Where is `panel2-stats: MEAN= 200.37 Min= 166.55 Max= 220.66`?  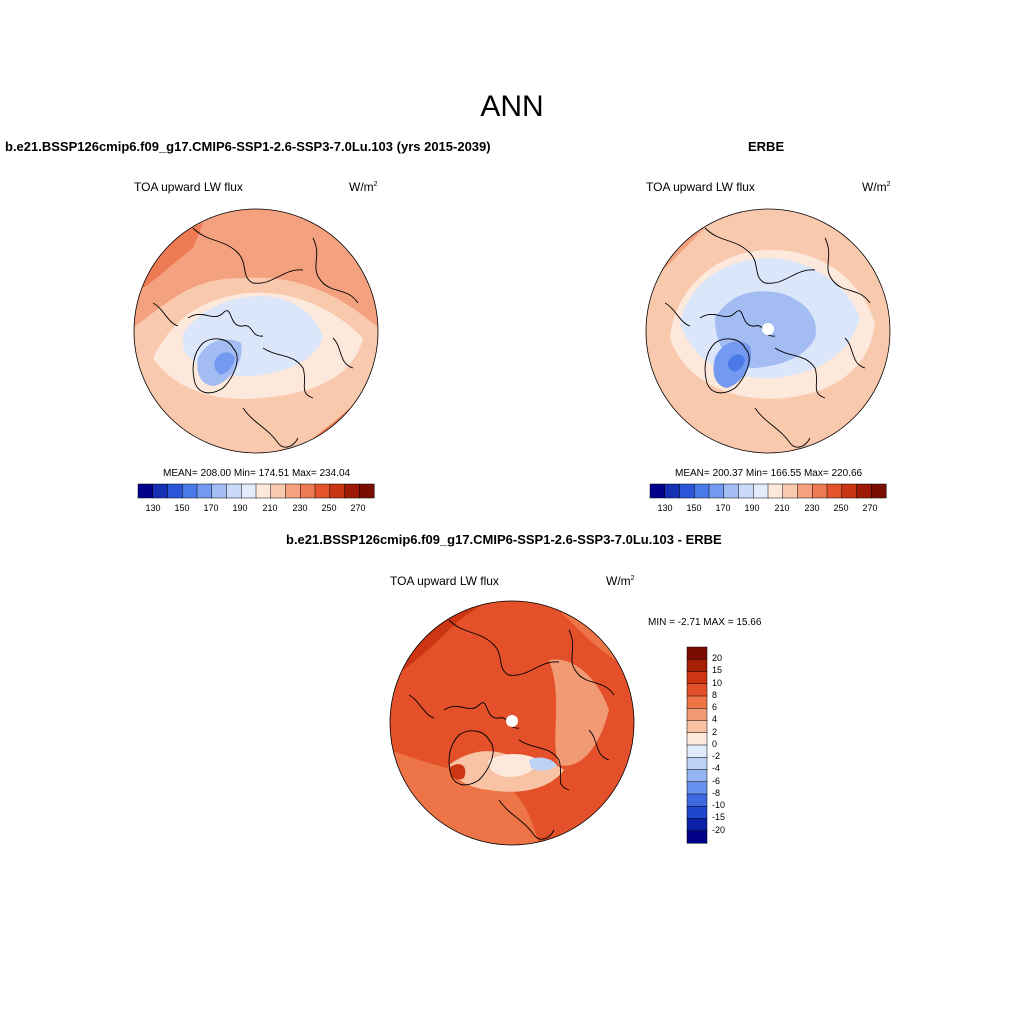 panel2-stats: MEAN= 200.37 Min= 166.55 Max= 220.66 is located at coordinates (769, 473).